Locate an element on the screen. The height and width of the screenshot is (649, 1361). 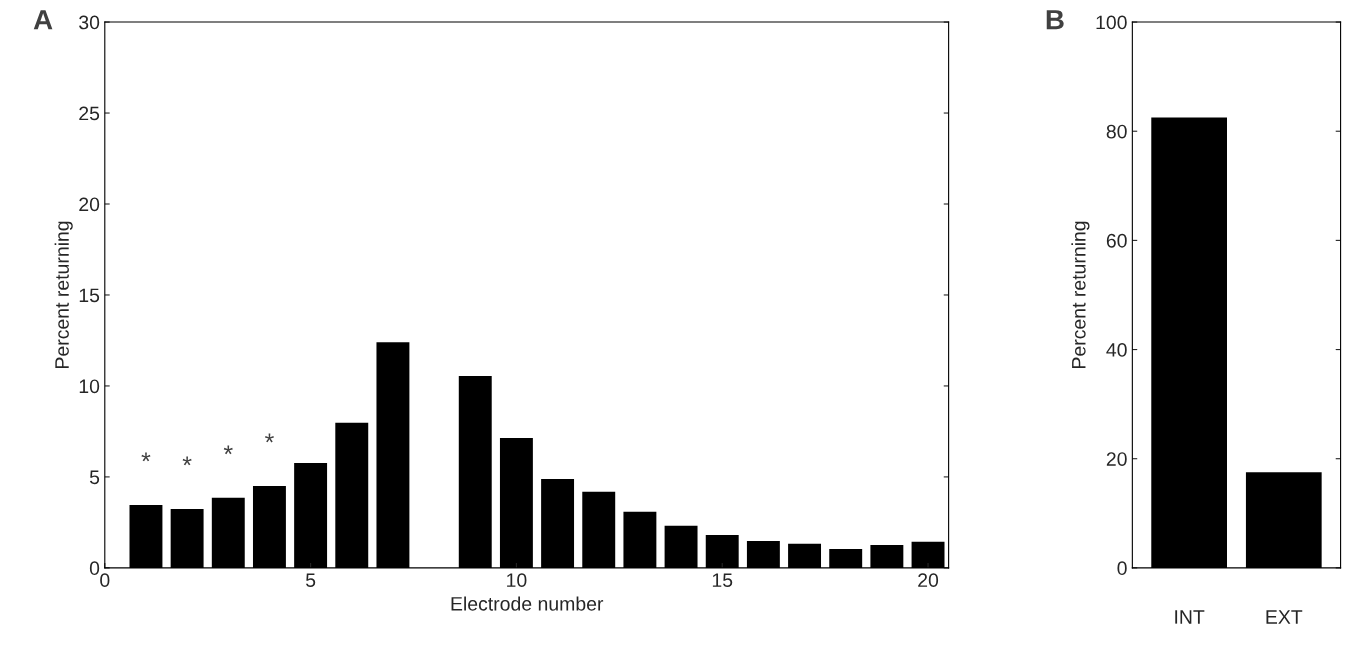
x-tick-label: INT is located at coordinates (1190, 617).